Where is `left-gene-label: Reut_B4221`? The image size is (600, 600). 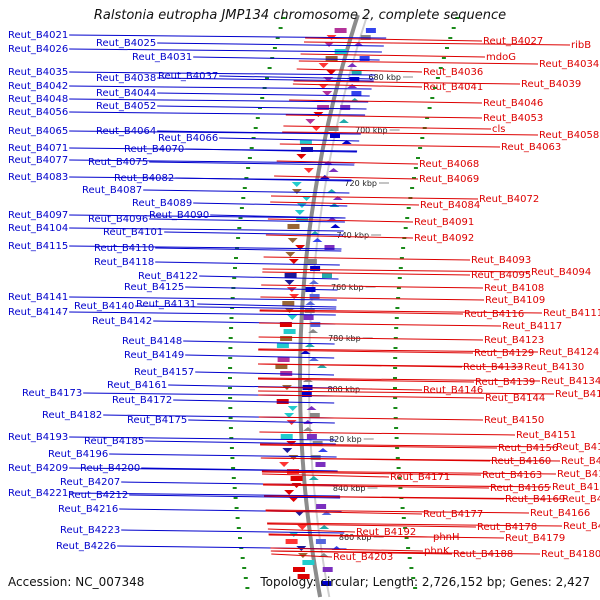 left-gene-label: Reut_B4221 is located at coordinates (38, 493).